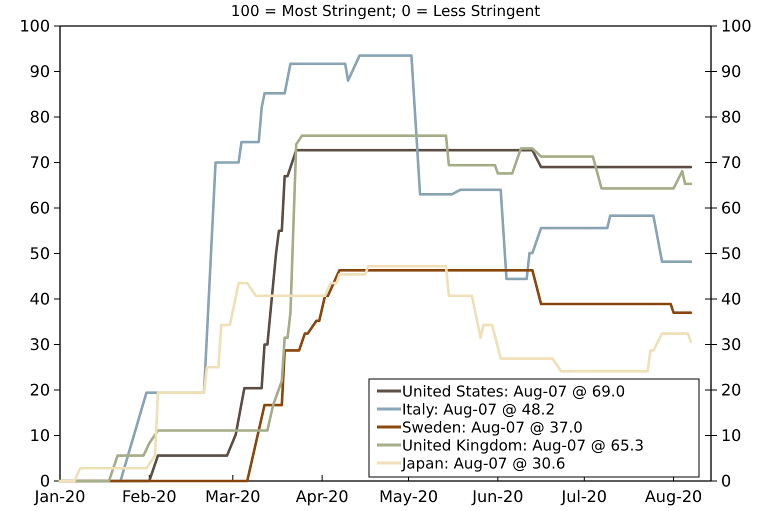 Image resolution: width=773 pixels, height=511 pixels. What do you see at coordinates (40, 299) in the screenshot?
I see `y-tick-label: 40` at bounding box center [40, 299].